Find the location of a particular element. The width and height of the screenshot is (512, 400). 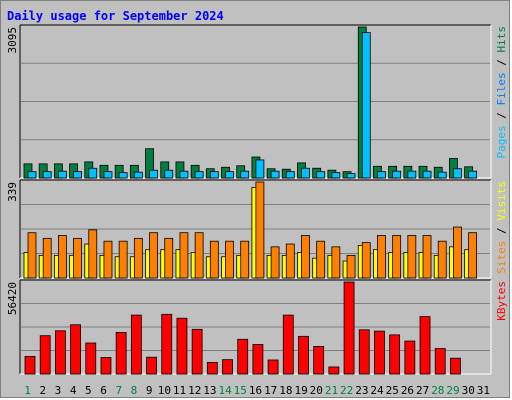

x-label-day-11: 11 is located at coordinates (179, 390).